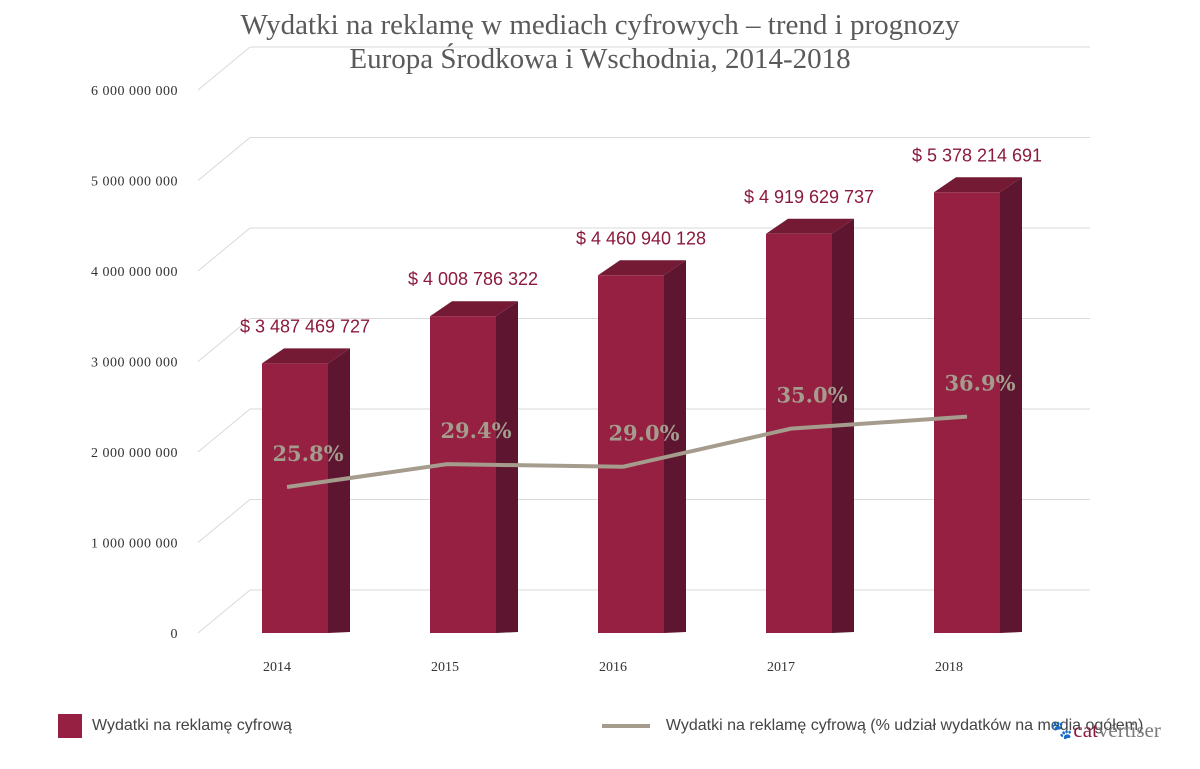  Describe the element at coordinates (1129, 730) in the screenshot. I see `logo-vertiser-text: vertiser` at that location.